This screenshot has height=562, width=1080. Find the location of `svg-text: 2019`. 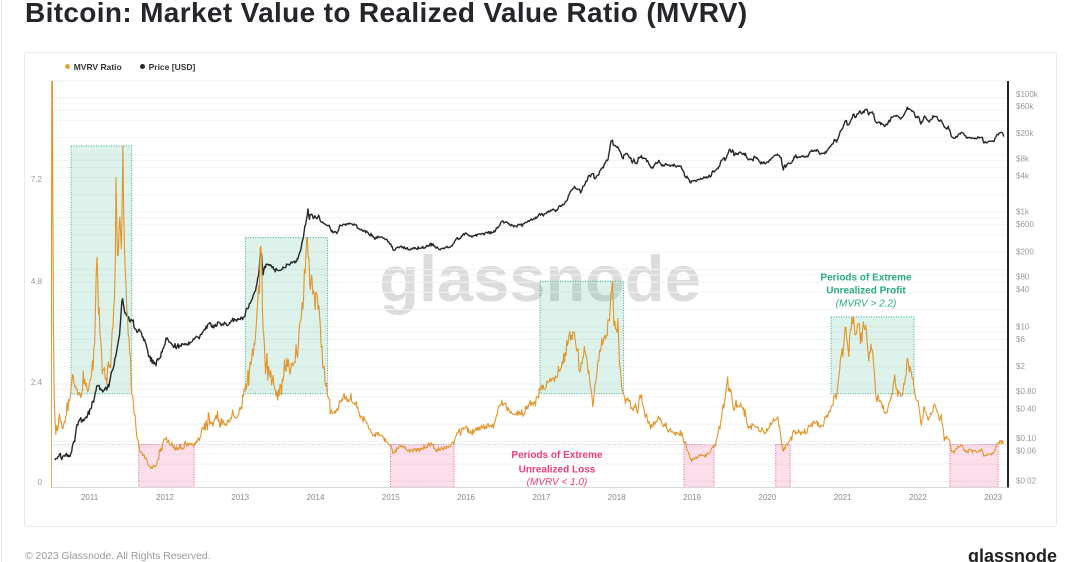

svg-text: 2019 is located at coordinates (692, 497).